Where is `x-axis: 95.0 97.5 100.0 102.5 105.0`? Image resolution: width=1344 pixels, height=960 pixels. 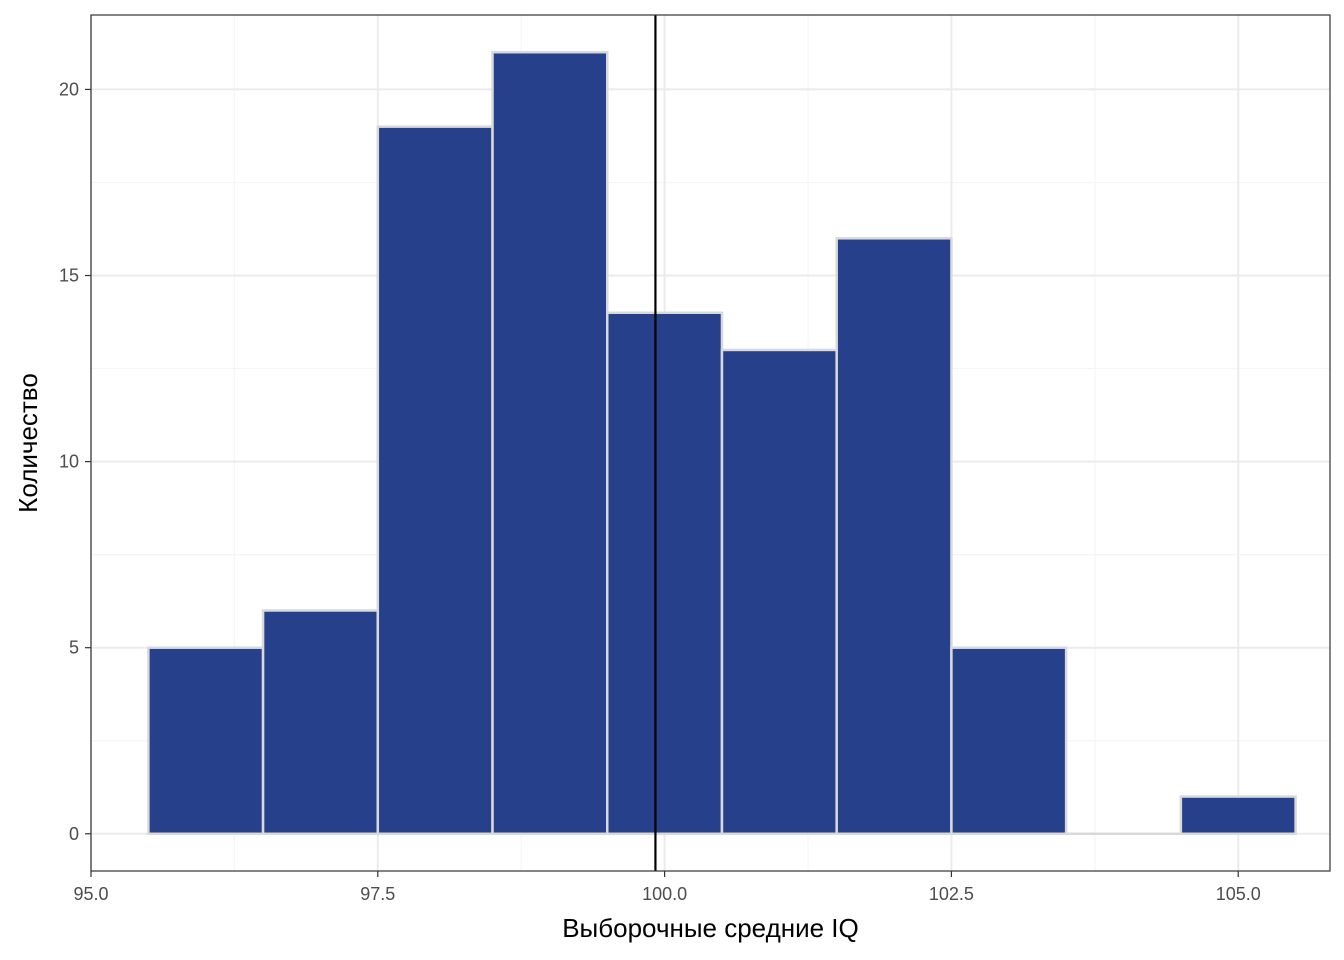
x-axis: 95.0 97.5 100.0 102.5 105.0 is located at coordinates (667, 887).